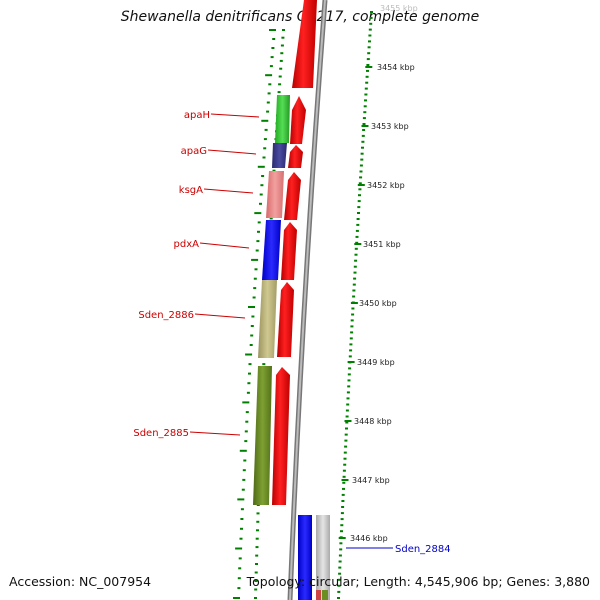 The image size is (600, 600). I want to click on scale-label: 3455 kbp, so click(399, 8).